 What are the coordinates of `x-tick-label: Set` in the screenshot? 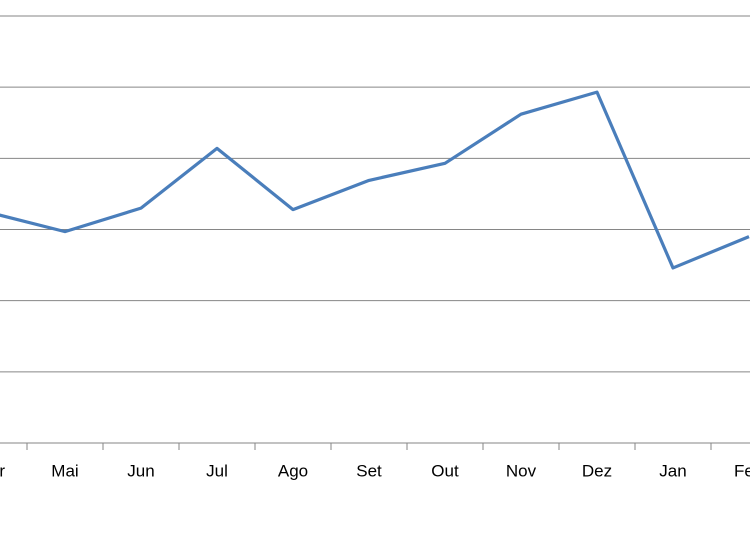 It's located at (369, 470).